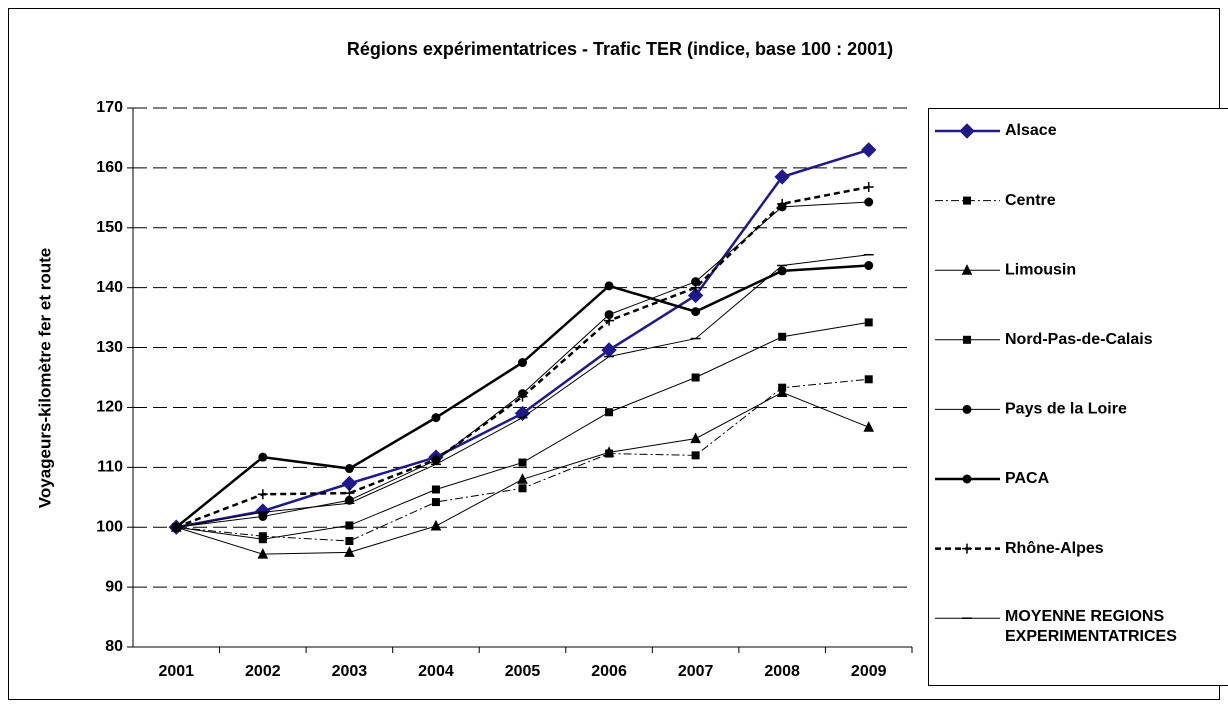 Image resolution: width=1228 pixels, height=708 pixels. I want to click on legend-label: Pays de la Loire, so click(1066, 409).